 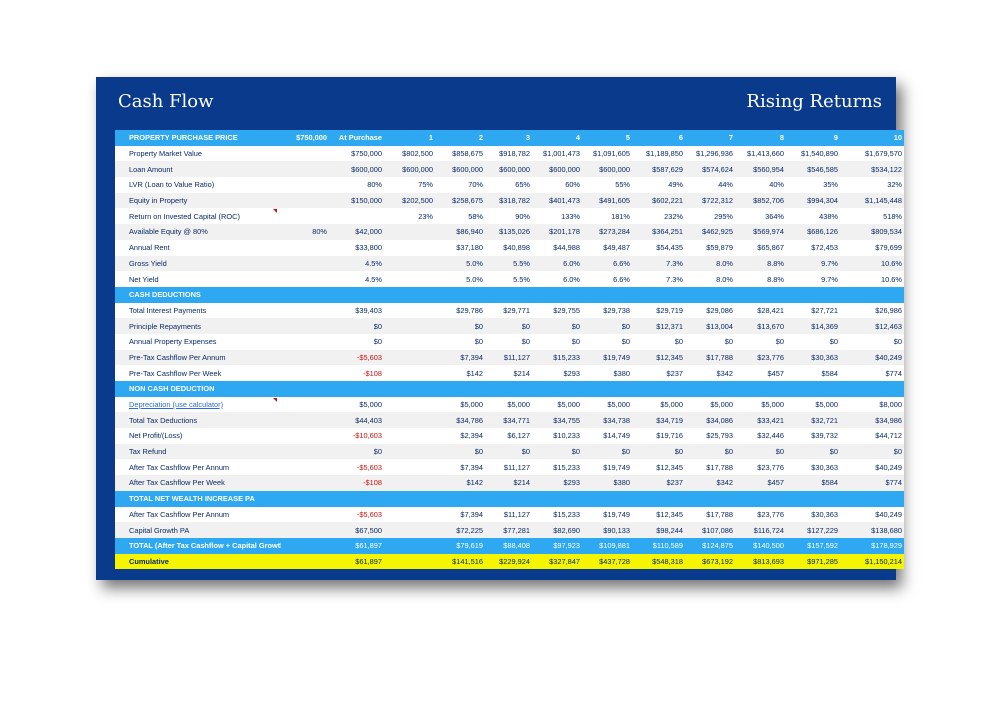 I want to click on year-value: $6,127, so click(x=508, y=436).